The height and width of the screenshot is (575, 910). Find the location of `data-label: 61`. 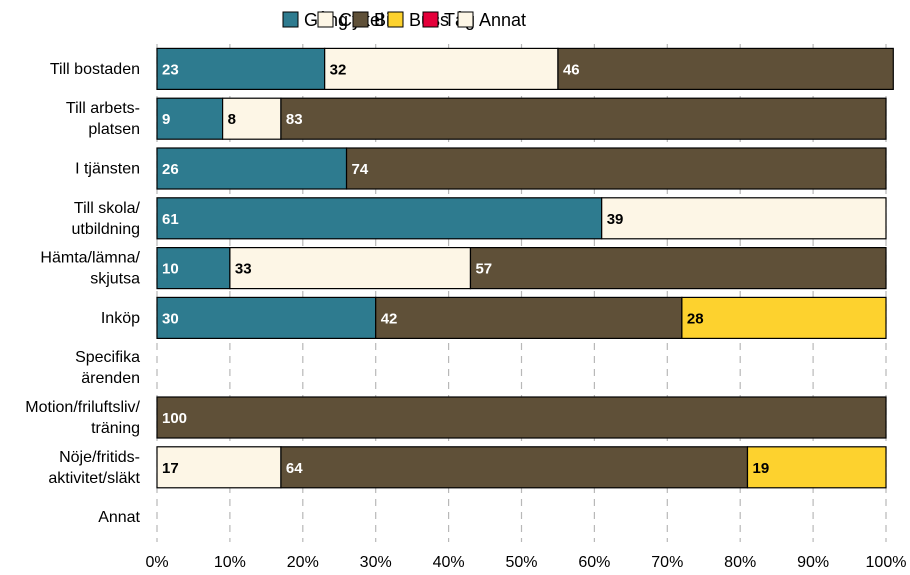

data-label: 61 is located at coordinates (170, 219).